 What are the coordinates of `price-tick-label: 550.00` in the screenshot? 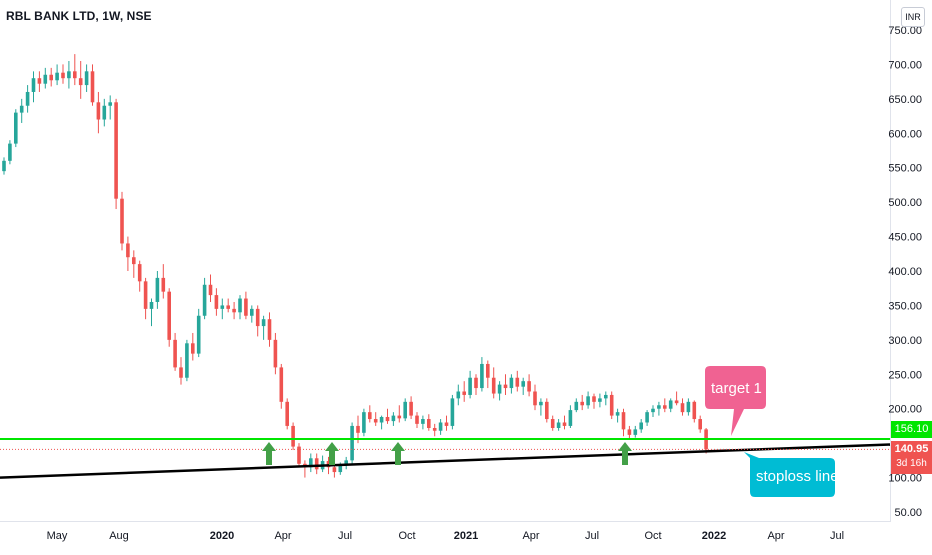 It's located at (905, 169).